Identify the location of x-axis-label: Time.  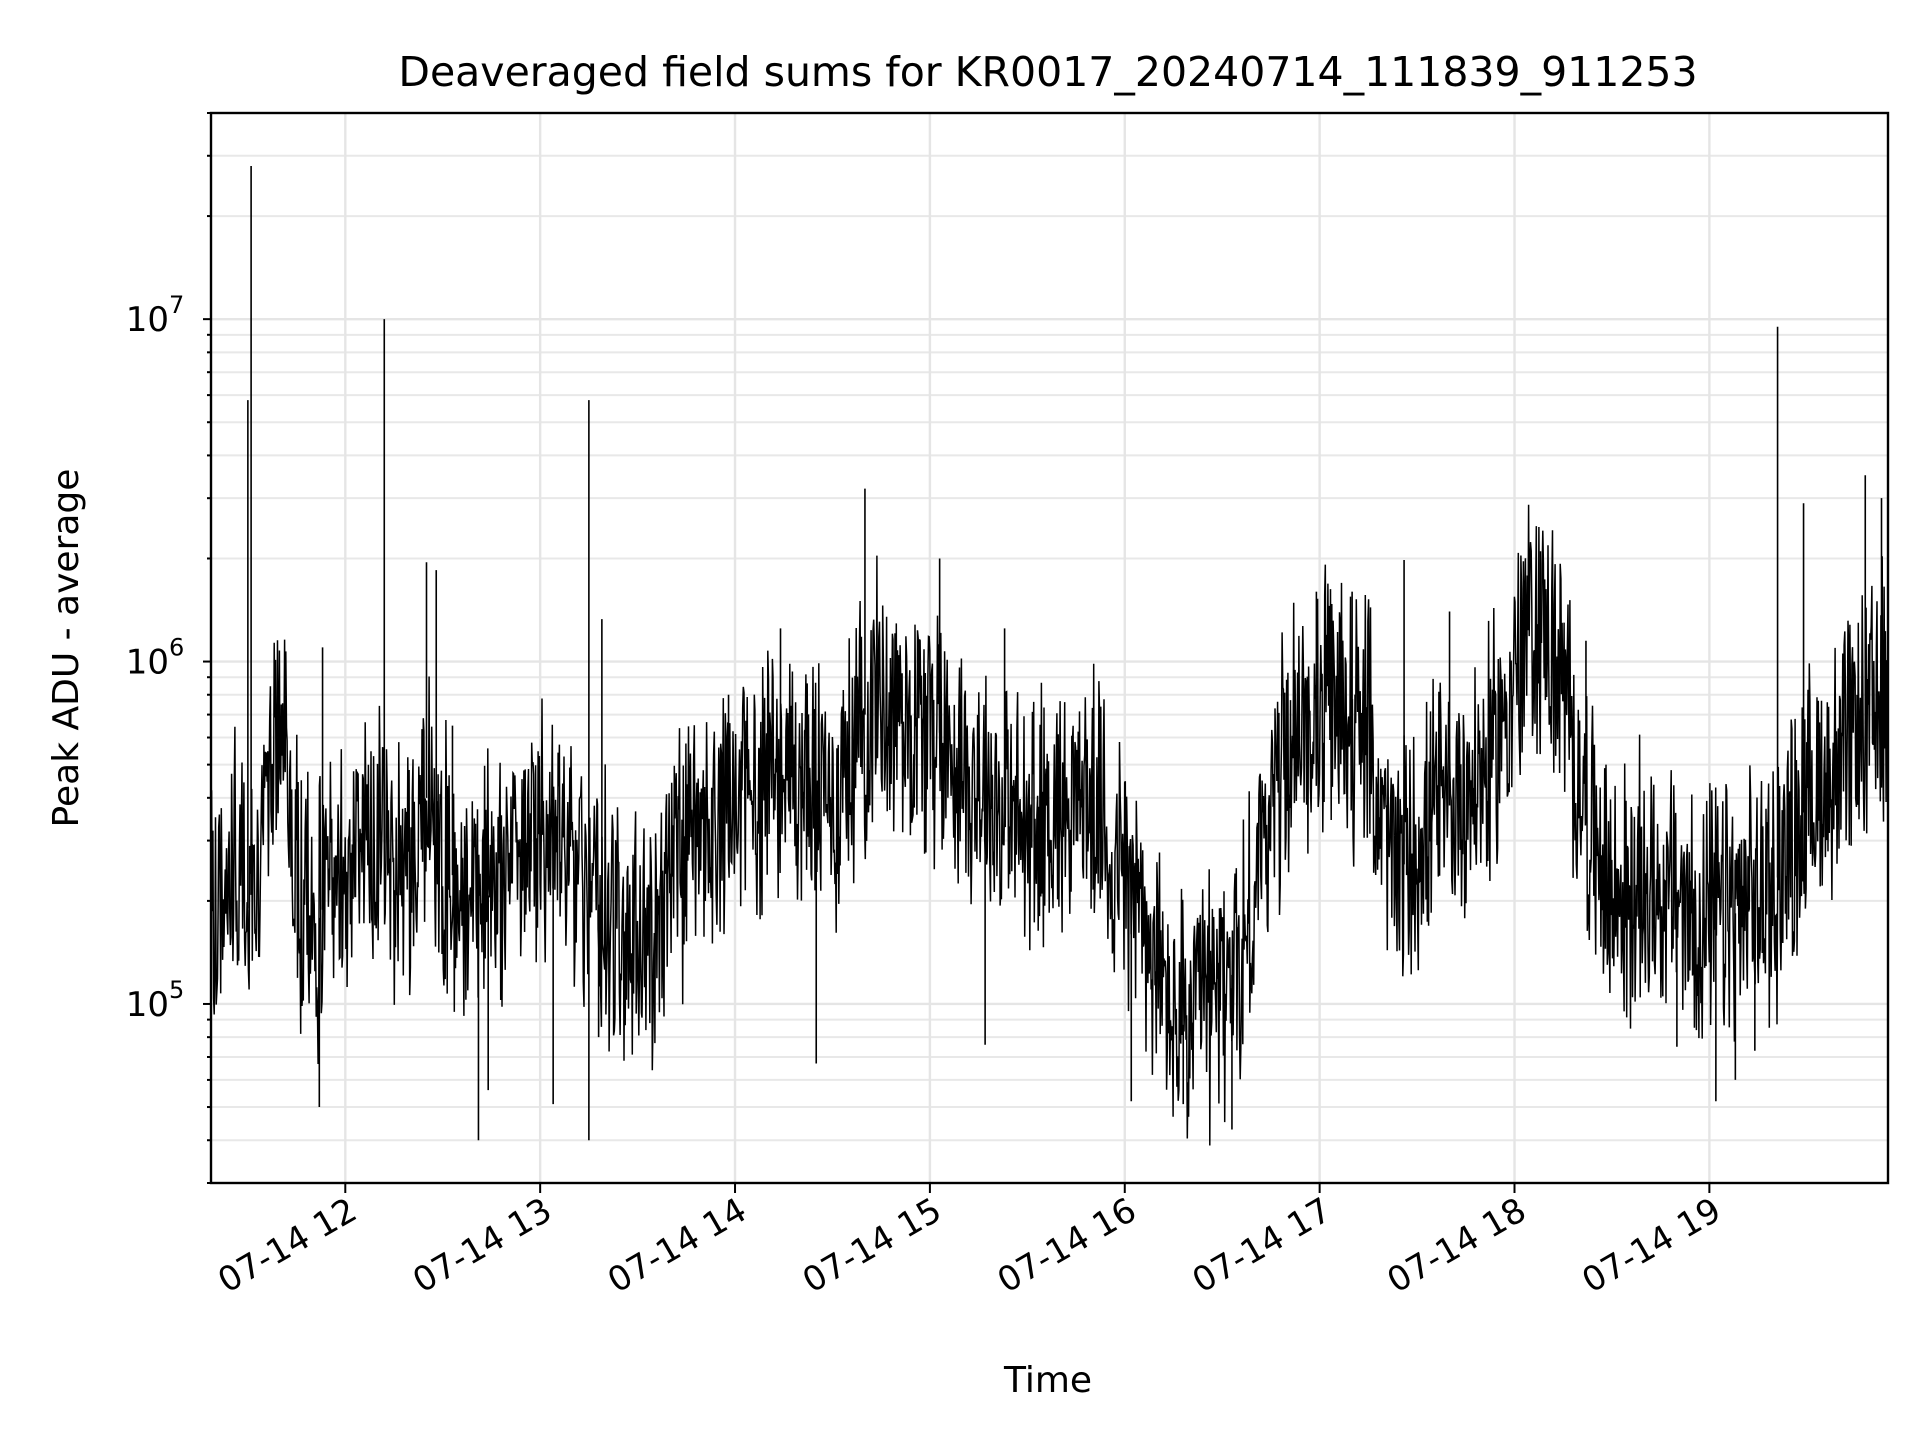
(1047, 1380).